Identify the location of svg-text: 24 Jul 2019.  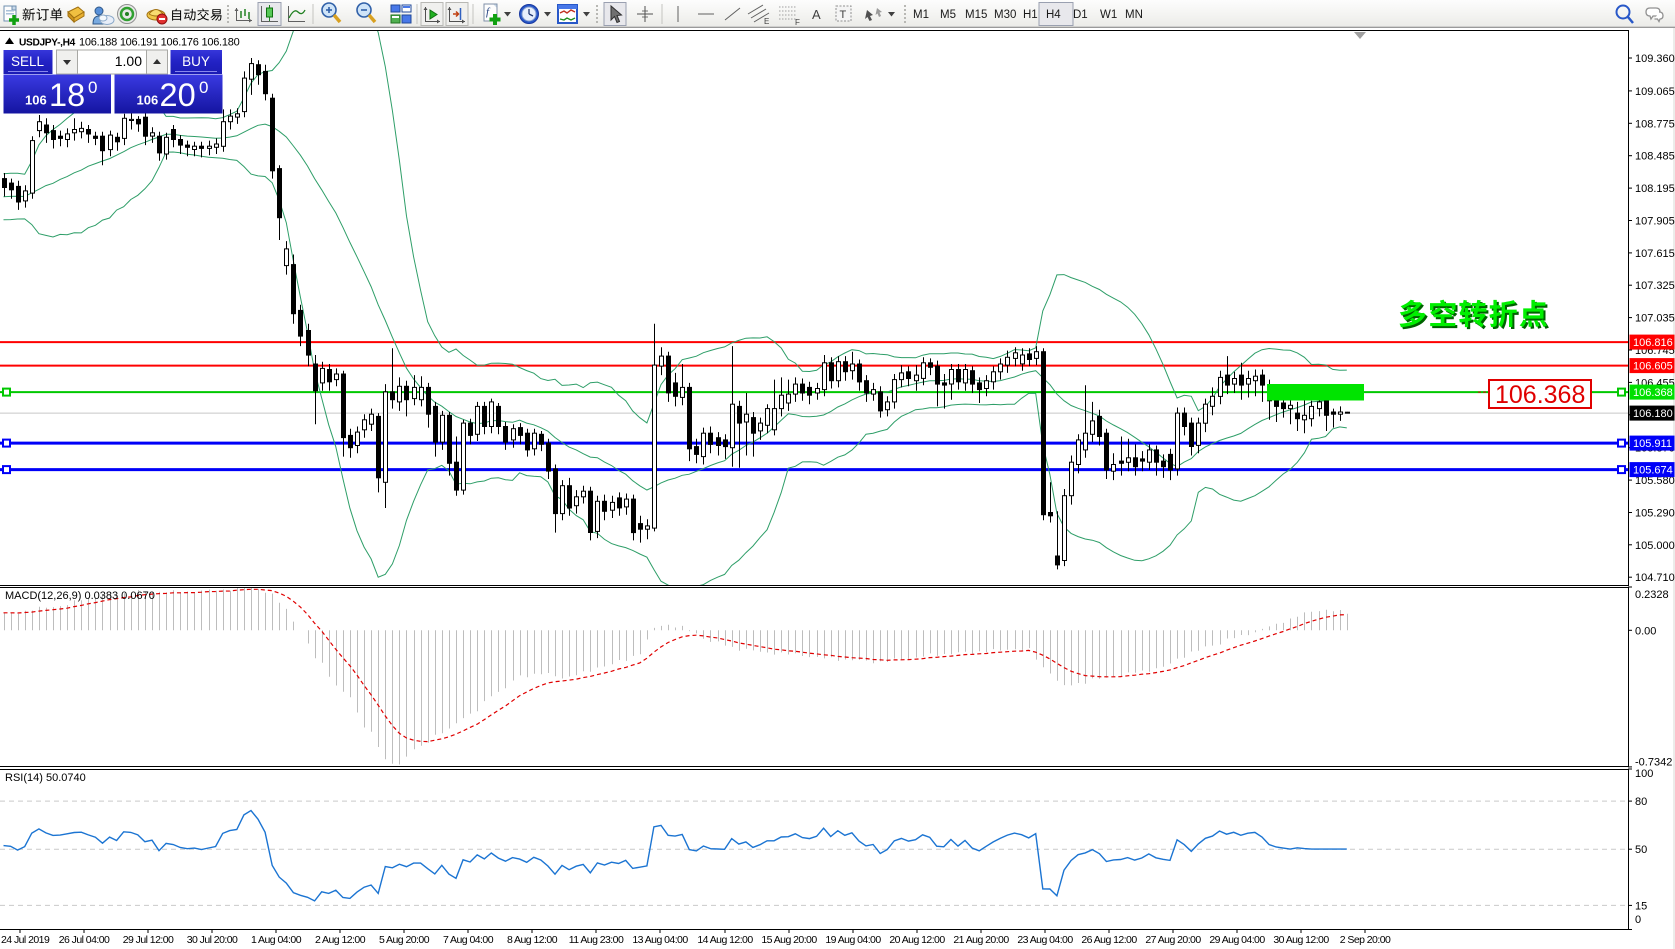
(25, 940).